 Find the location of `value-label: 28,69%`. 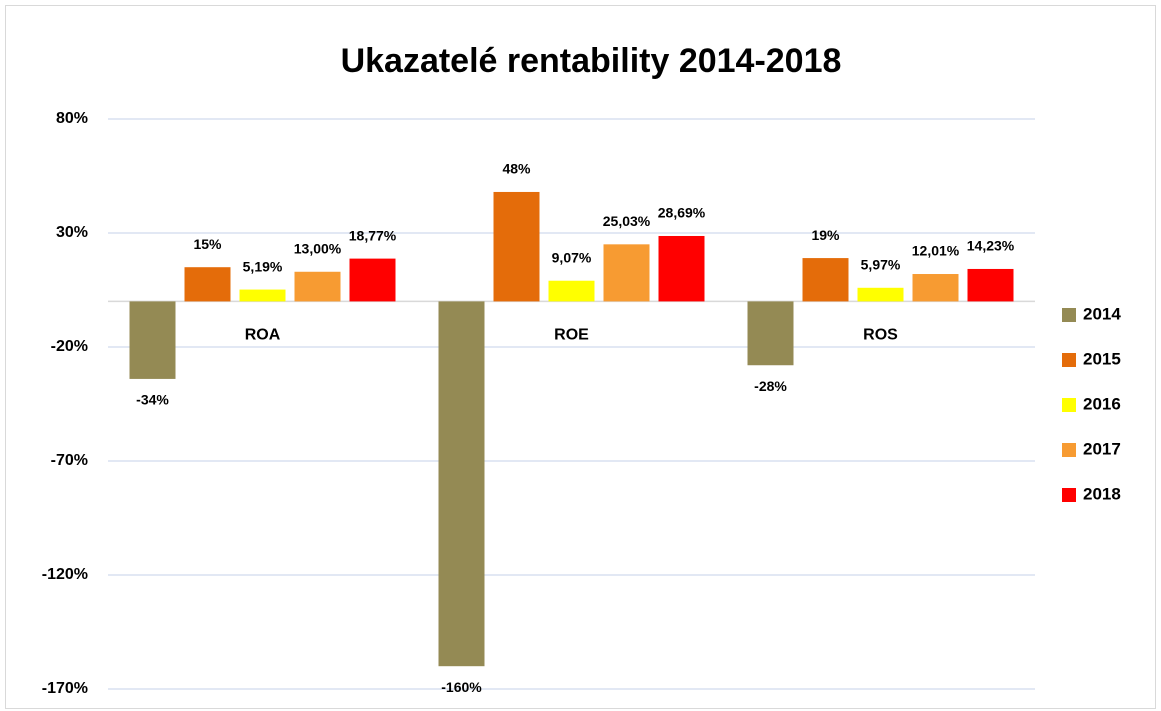

value-label: 28,69% is located at coordinates (682, 213).